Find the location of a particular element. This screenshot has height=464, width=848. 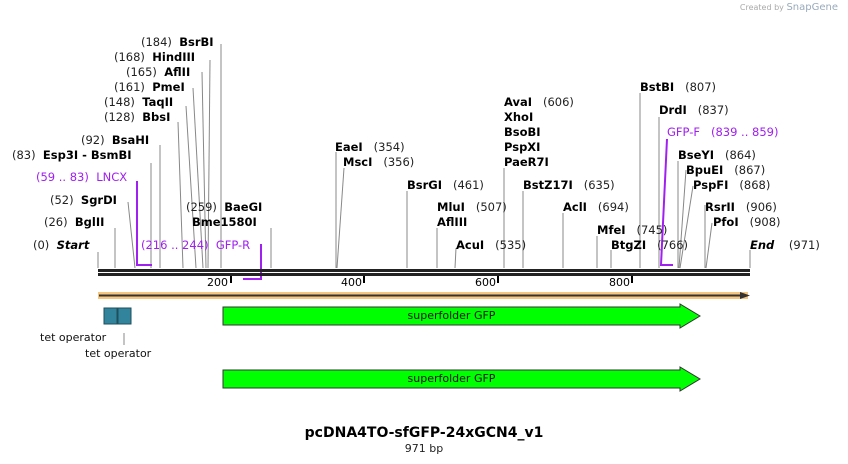

site-taqii: (148) TaqII is located at coordinates (139, 102).